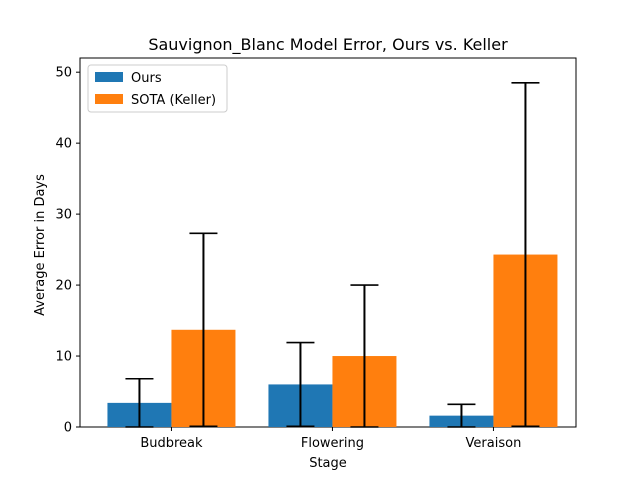  I want to click on x-axis-label: Stage, so click(328, 463).